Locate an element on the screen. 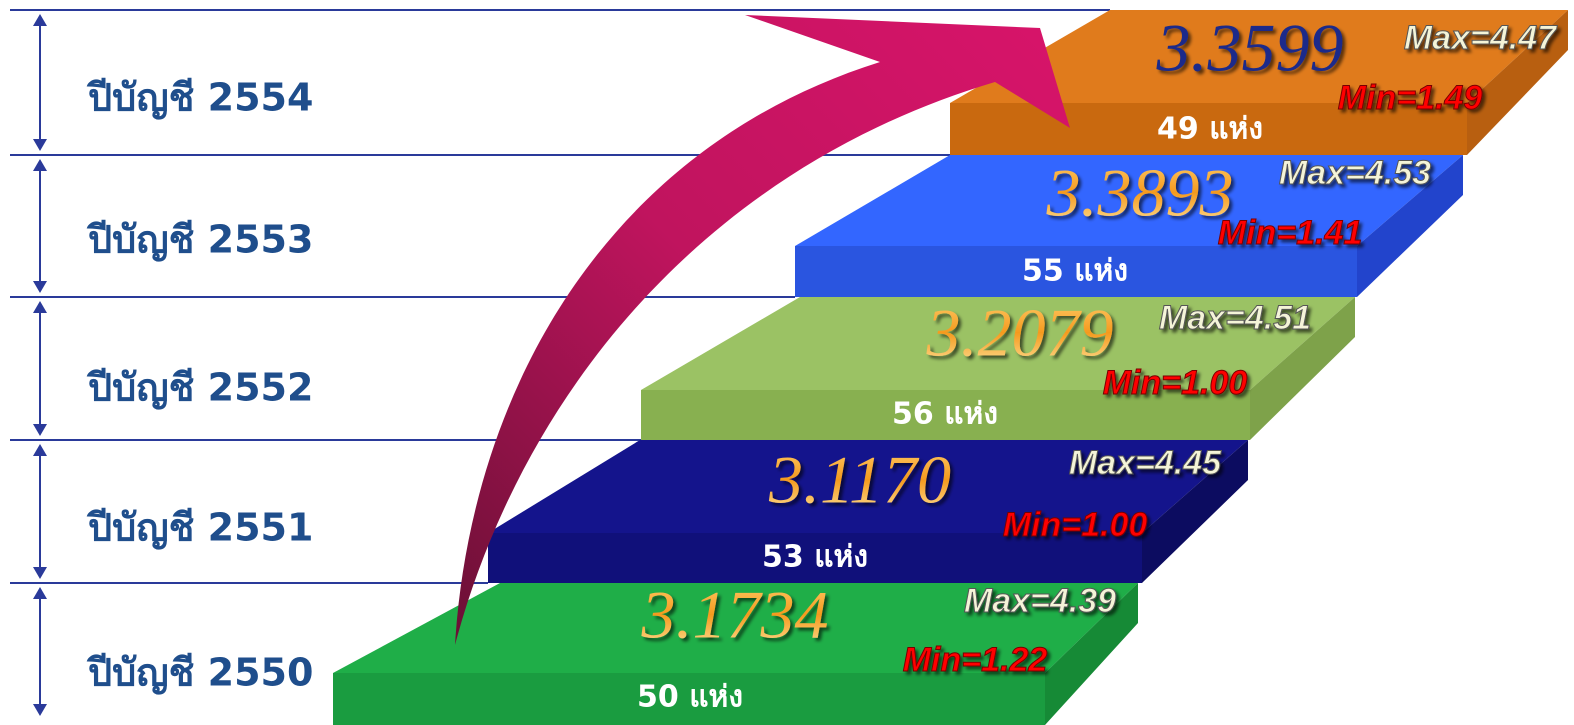  min-value: Min=1.22 is located at coordinates (975, 660).